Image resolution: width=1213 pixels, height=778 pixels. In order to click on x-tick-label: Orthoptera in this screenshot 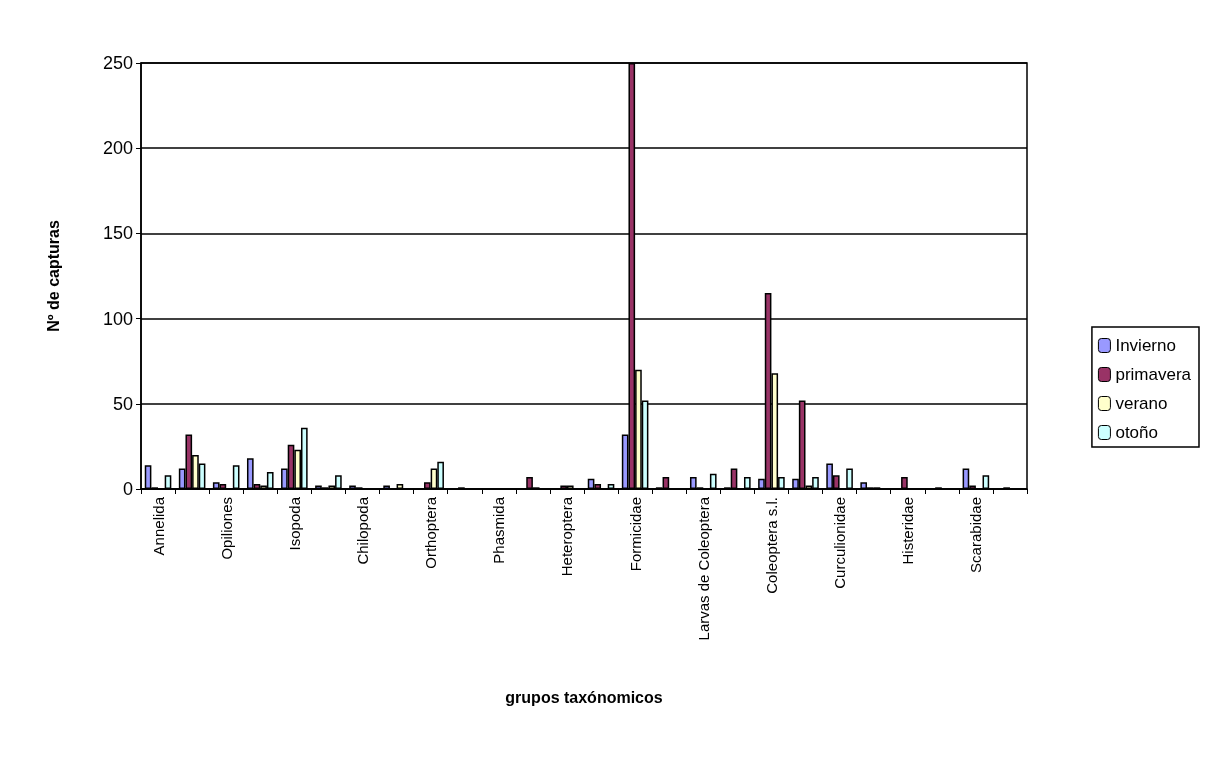, I will do `click(431, 532)`.